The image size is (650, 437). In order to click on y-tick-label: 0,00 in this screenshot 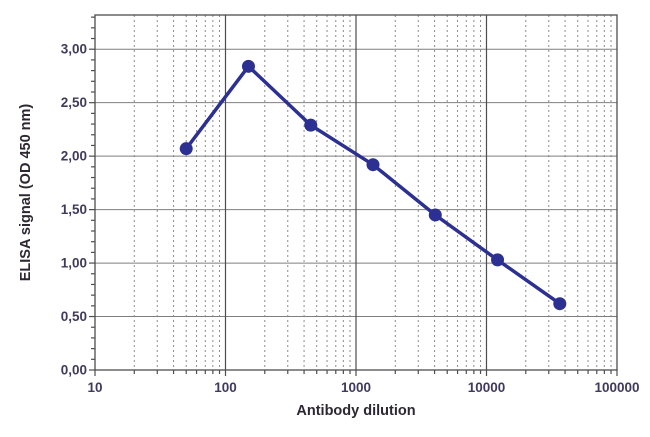, I will do `click(74, 370)`.